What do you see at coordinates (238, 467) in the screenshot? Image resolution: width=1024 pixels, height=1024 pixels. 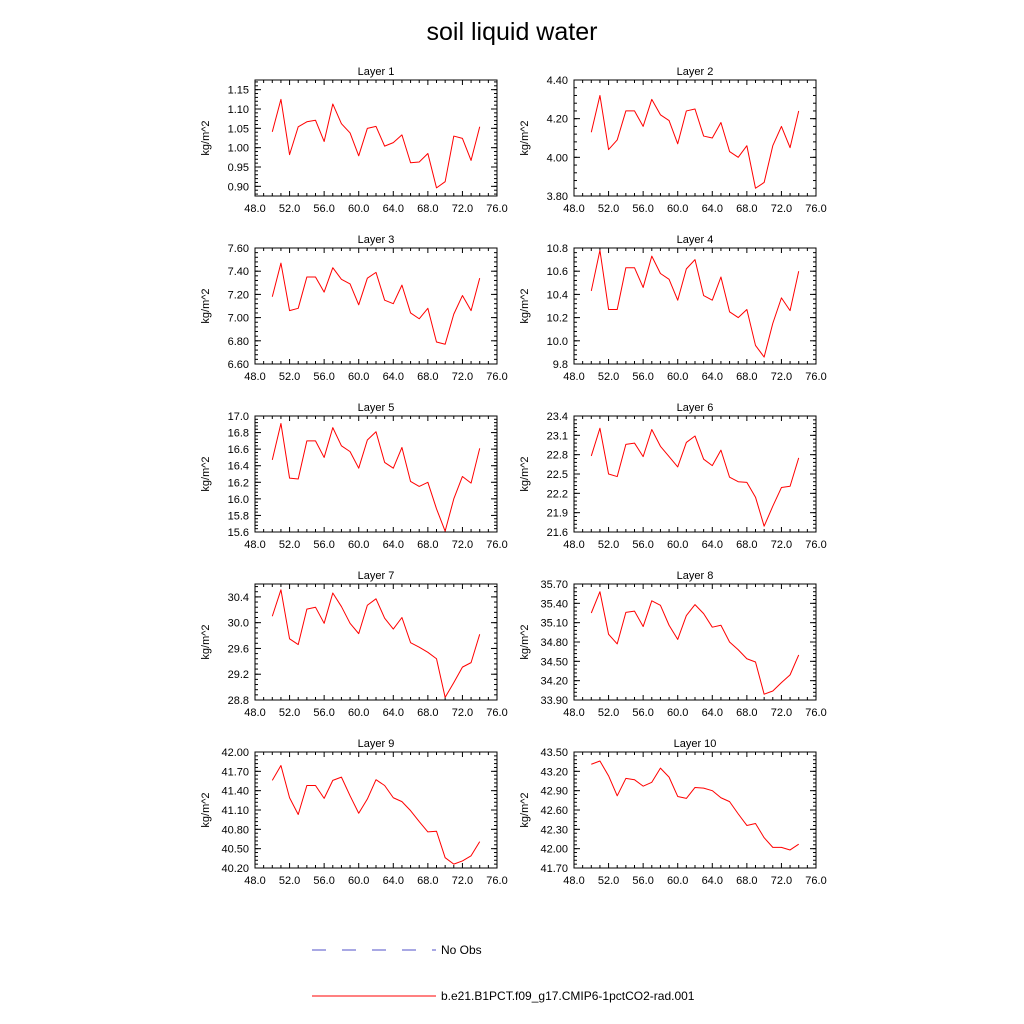 I see `y-tick-label: 16.4` at bounding box center [238, 467].